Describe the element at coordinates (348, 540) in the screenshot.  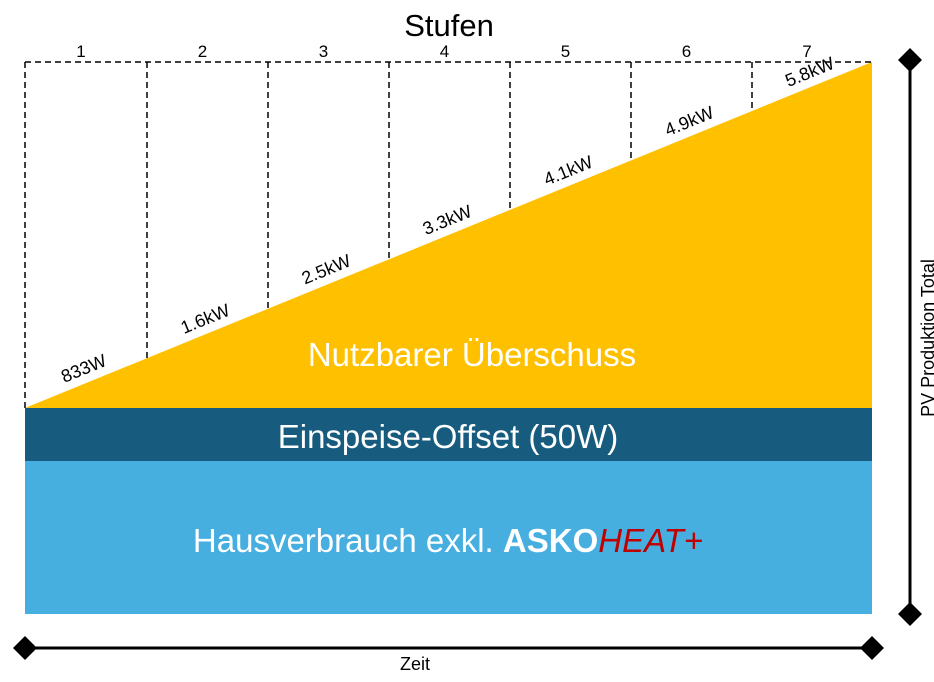
I see `house-label-prefix: Hausverbrauch exkl.` at that location.